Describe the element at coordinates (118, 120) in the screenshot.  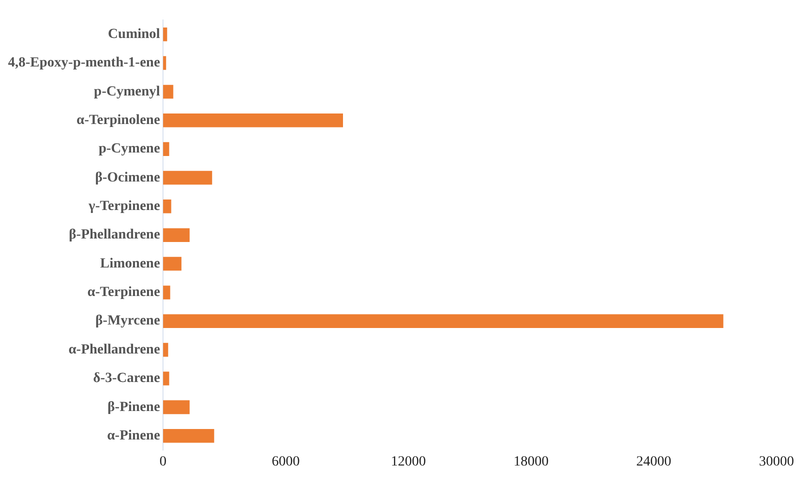
I see `y-tick-label: α-Terpinolene` at that location.